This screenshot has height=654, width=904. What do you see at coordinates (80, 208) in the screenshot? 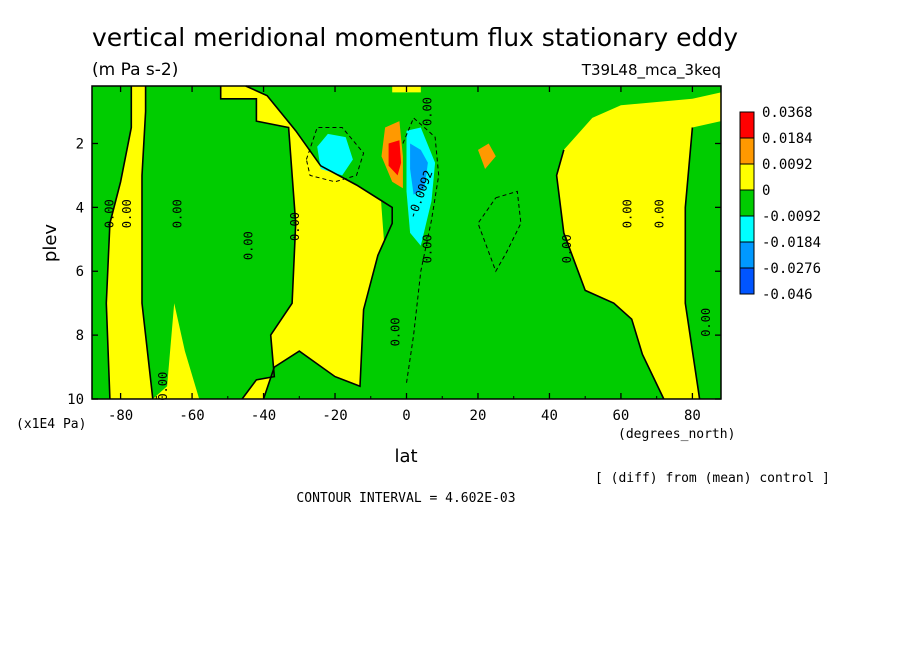
I see `y-tick-label: 4` at bounding box center [80, 208].